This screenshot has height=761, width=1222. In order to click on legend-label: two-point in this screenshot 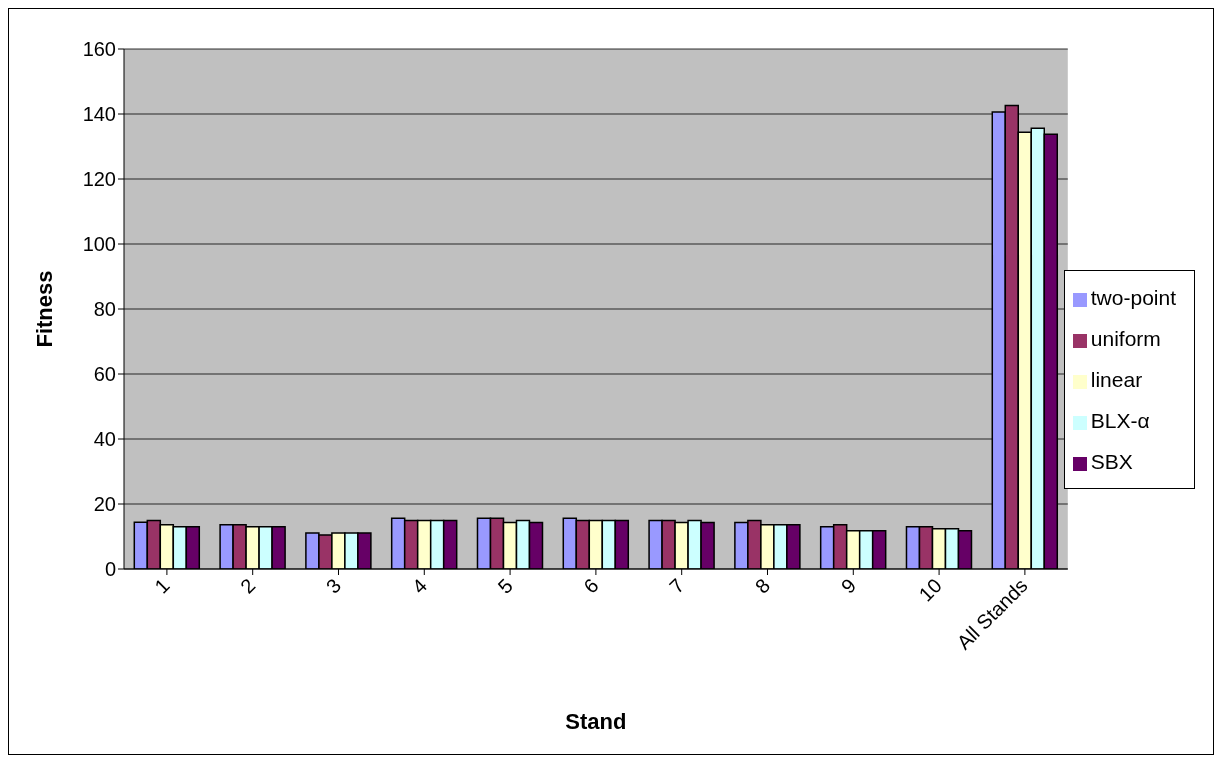, I will do `click(1133, 297)`.